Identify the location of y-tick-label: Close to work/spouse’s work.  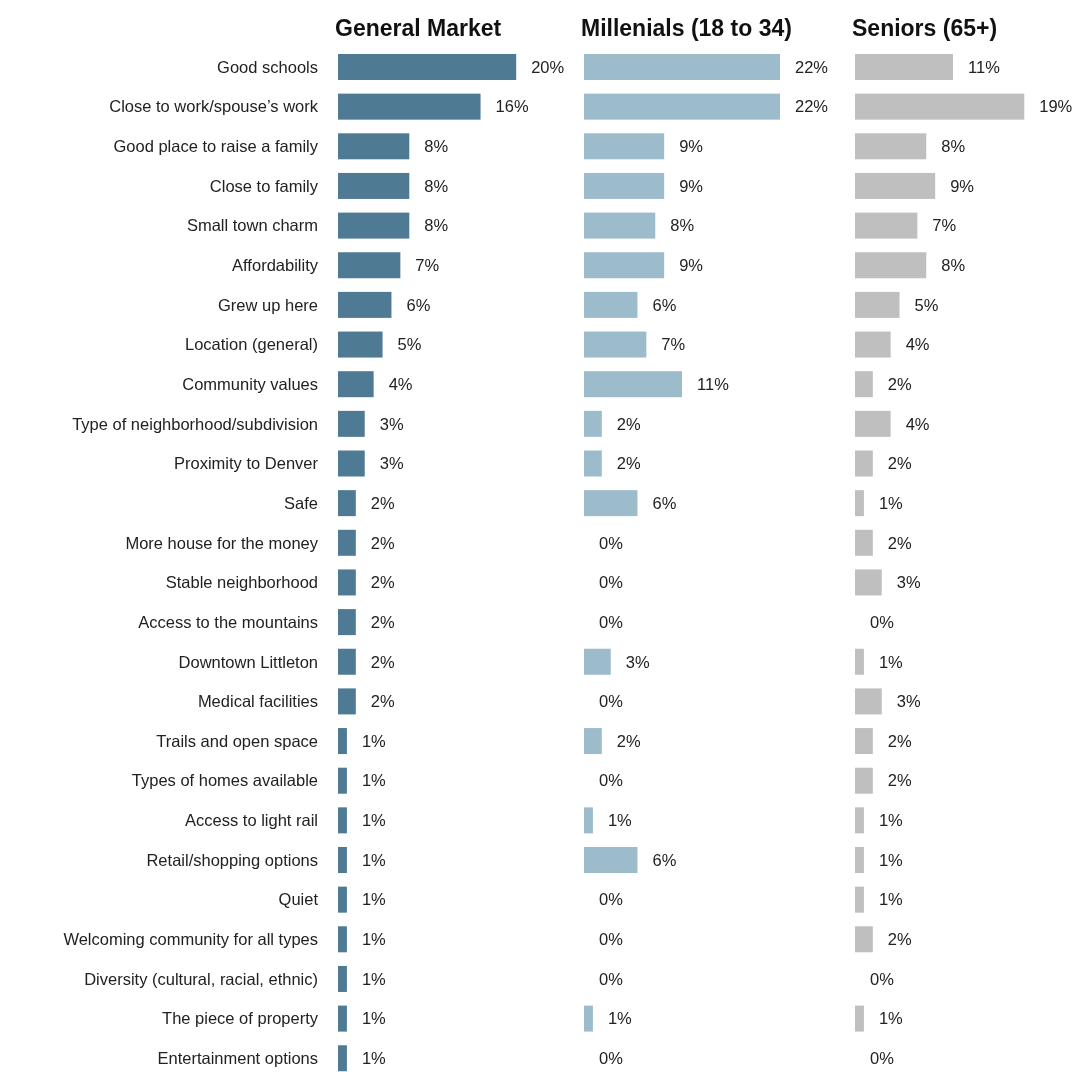
(214, 106).